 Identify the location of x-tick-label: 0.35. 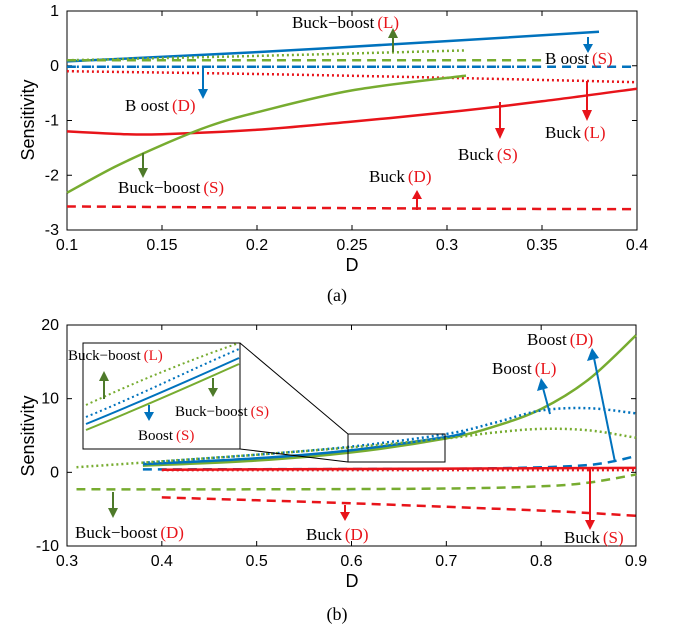
(541, 245).